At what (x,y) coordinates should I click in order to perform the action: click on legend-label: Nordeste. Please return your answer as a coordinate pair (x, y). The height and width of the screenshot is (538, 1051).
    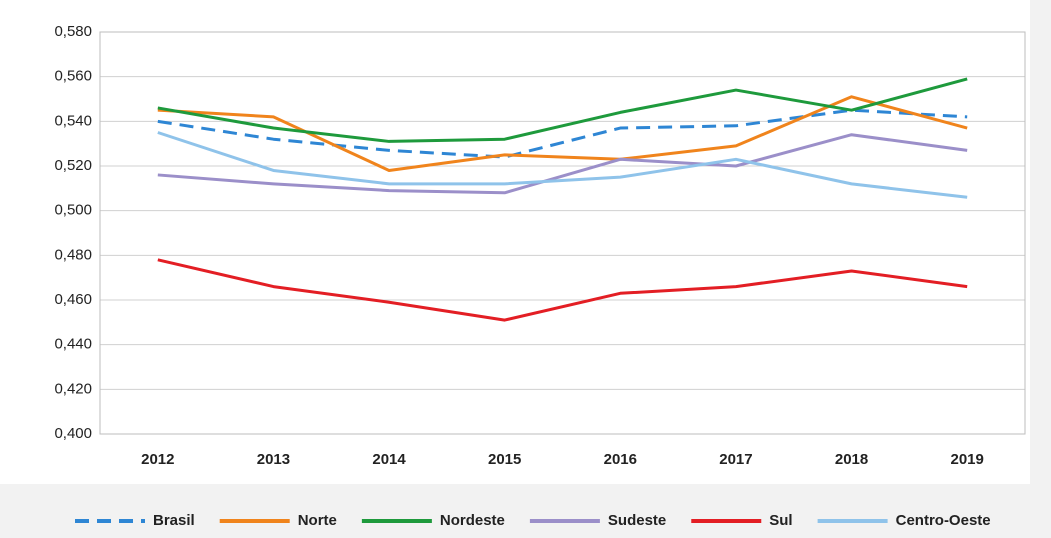
    Looking at the image, I should click on (472, 520).